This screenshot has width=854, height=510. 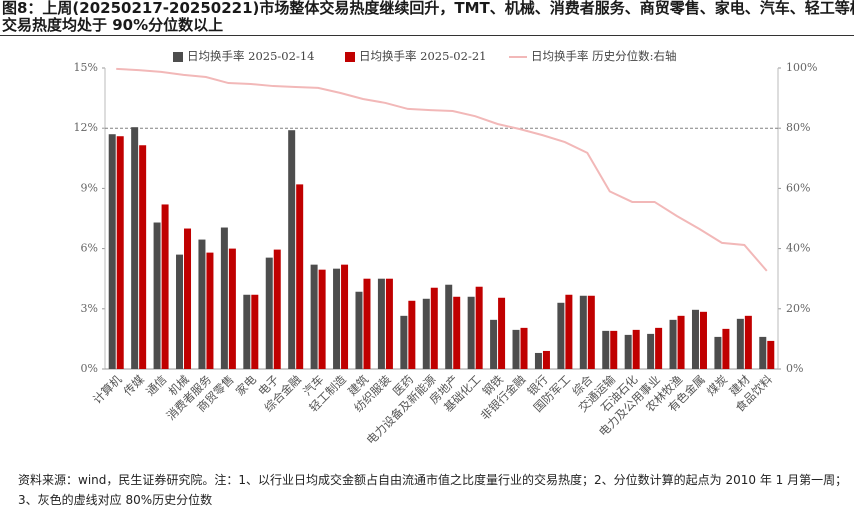 I want to click on y-tick-label: 12%, so click(x=86, y=127).